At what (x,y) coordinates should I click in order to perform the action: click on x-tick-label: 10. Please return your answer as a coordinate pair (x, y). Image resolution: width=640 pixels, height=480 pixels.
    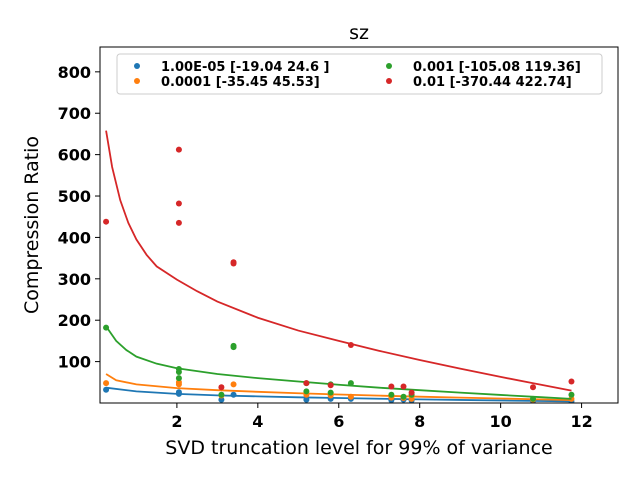
    Looking at the image, I should click on (501, 421).